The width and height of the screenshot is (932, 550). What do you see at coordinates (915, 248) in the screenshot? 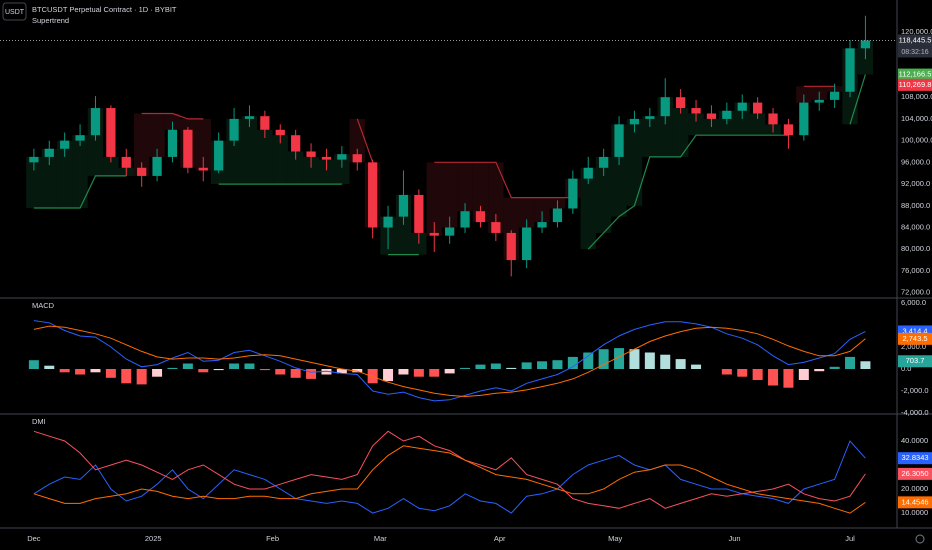
I see `y-tick-label: 80,000.0` at bounding box center [915, 248].